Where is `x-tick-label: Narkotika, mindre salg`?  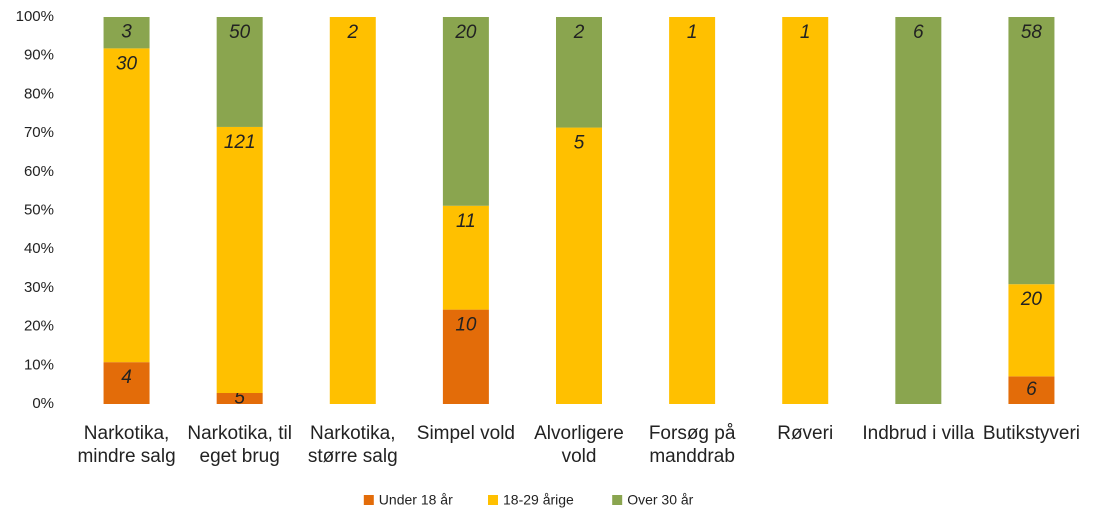
x-tick-label: Narkotika, mindre salg is located at coordinates (126, 445).